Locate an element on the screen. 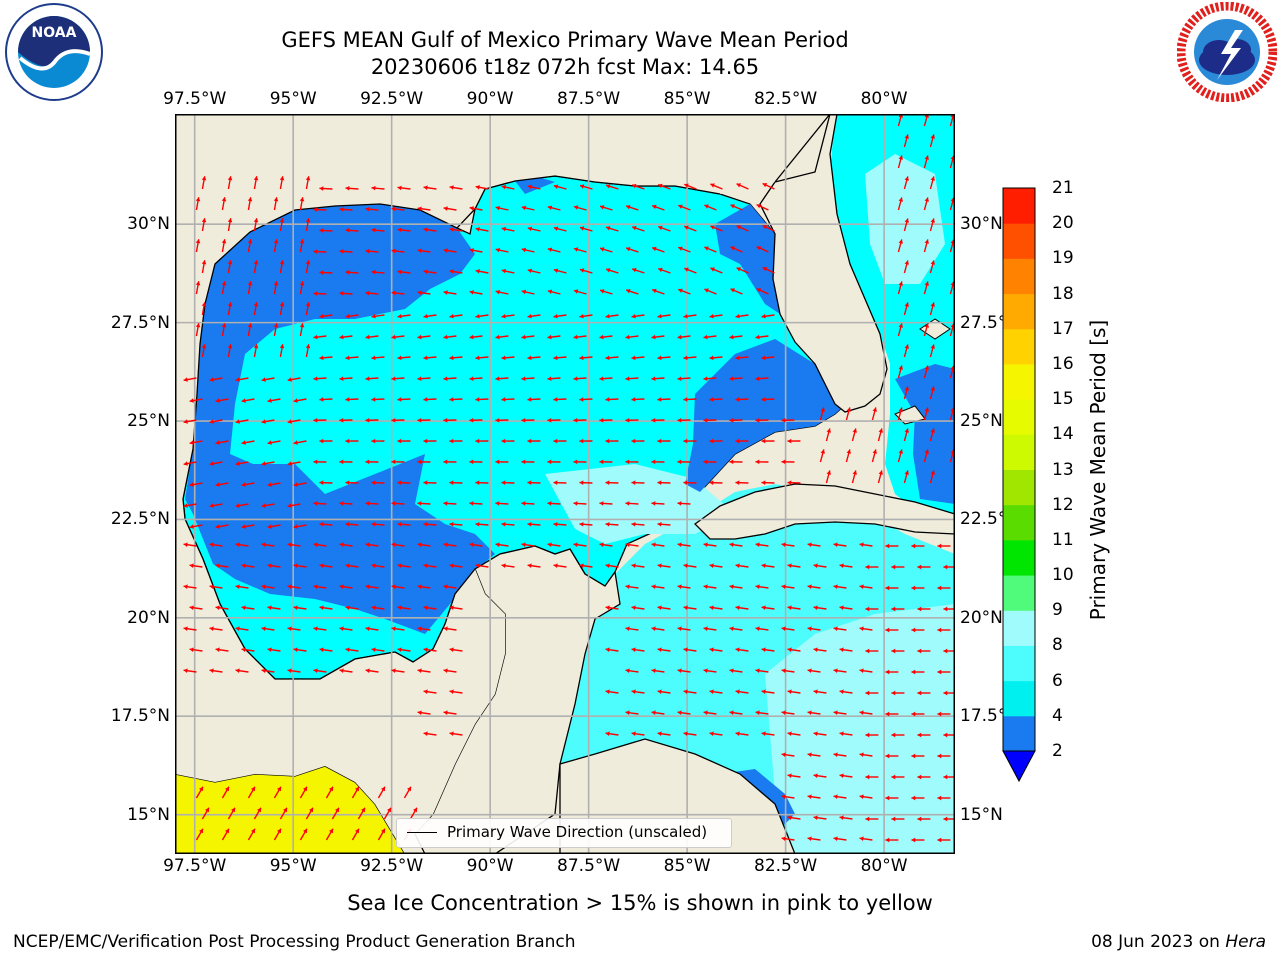 The height and width of the screenshot is (960, 1280). colorbar-tick-label: 20 is located at coordinates (1063, 223).